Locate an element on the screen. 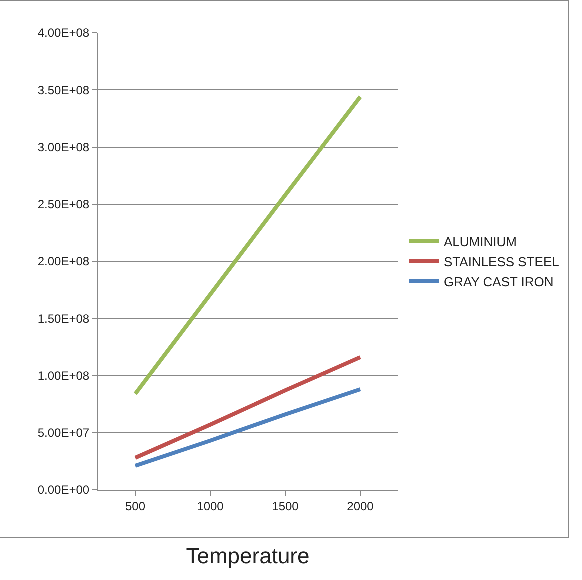 The image size is (582, 580). y-tick-label: 0.00E+00 is located at coordinates (64, 490).